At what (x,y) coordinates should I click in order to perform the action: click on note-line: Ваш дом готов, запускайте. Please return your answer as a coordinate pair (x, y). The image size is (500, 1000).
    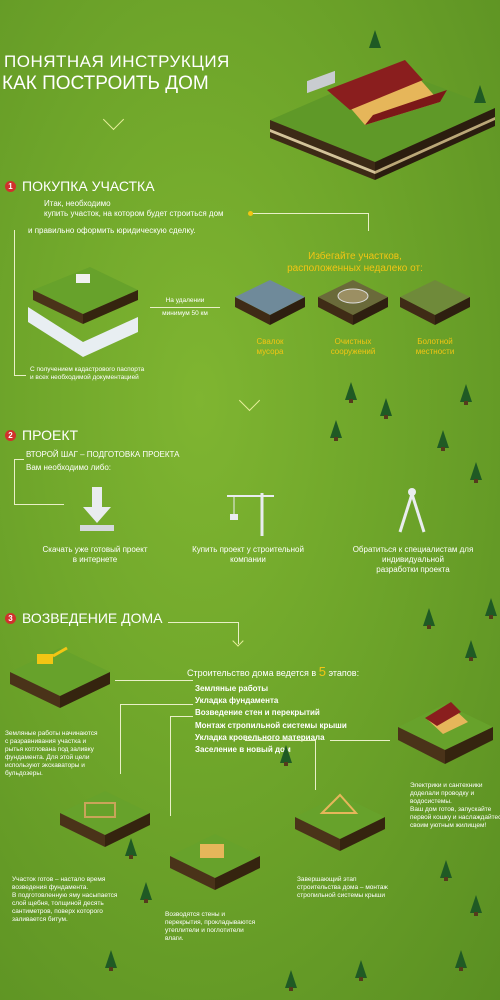
    Looking at the image, I should click on (451, 809).